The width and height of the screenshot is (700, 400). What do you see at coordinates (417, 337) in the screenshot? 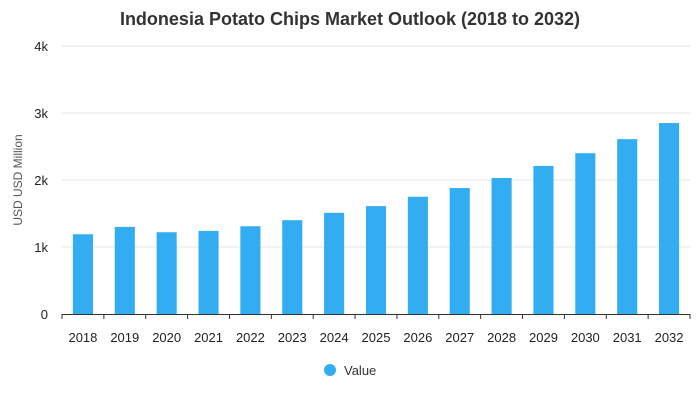
I see `x-tick-label: 2026` at bounding box center [417, 337].